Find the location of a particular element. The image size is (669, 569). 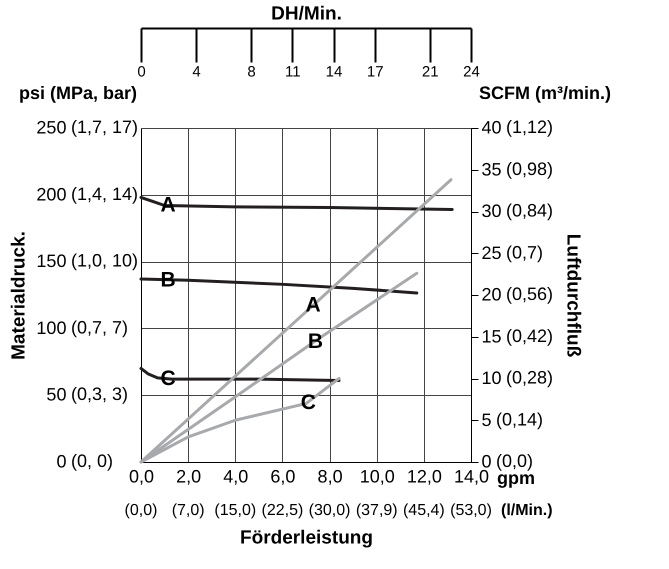

y2-tick-label: 35 is located at coordinates (492, 169).